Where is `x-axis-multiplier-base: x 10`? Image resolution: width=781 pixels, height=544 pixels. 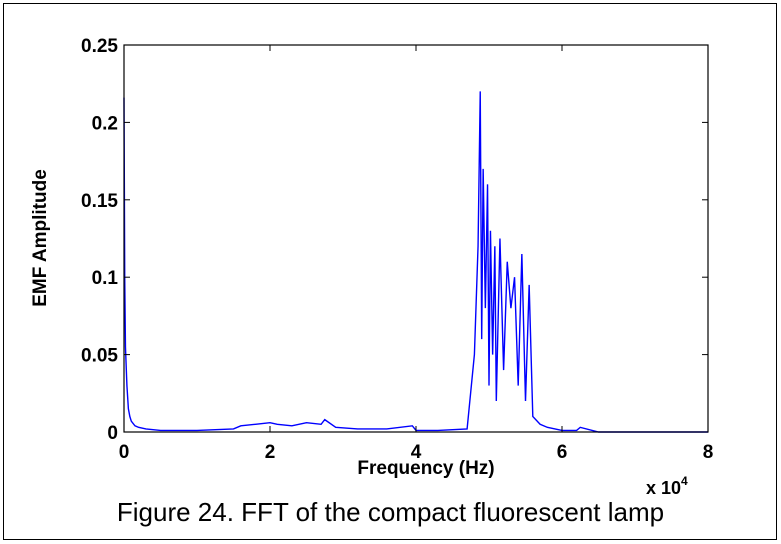
x-axis-multiplier-base: x 10 is located at coordinates (663, 488).